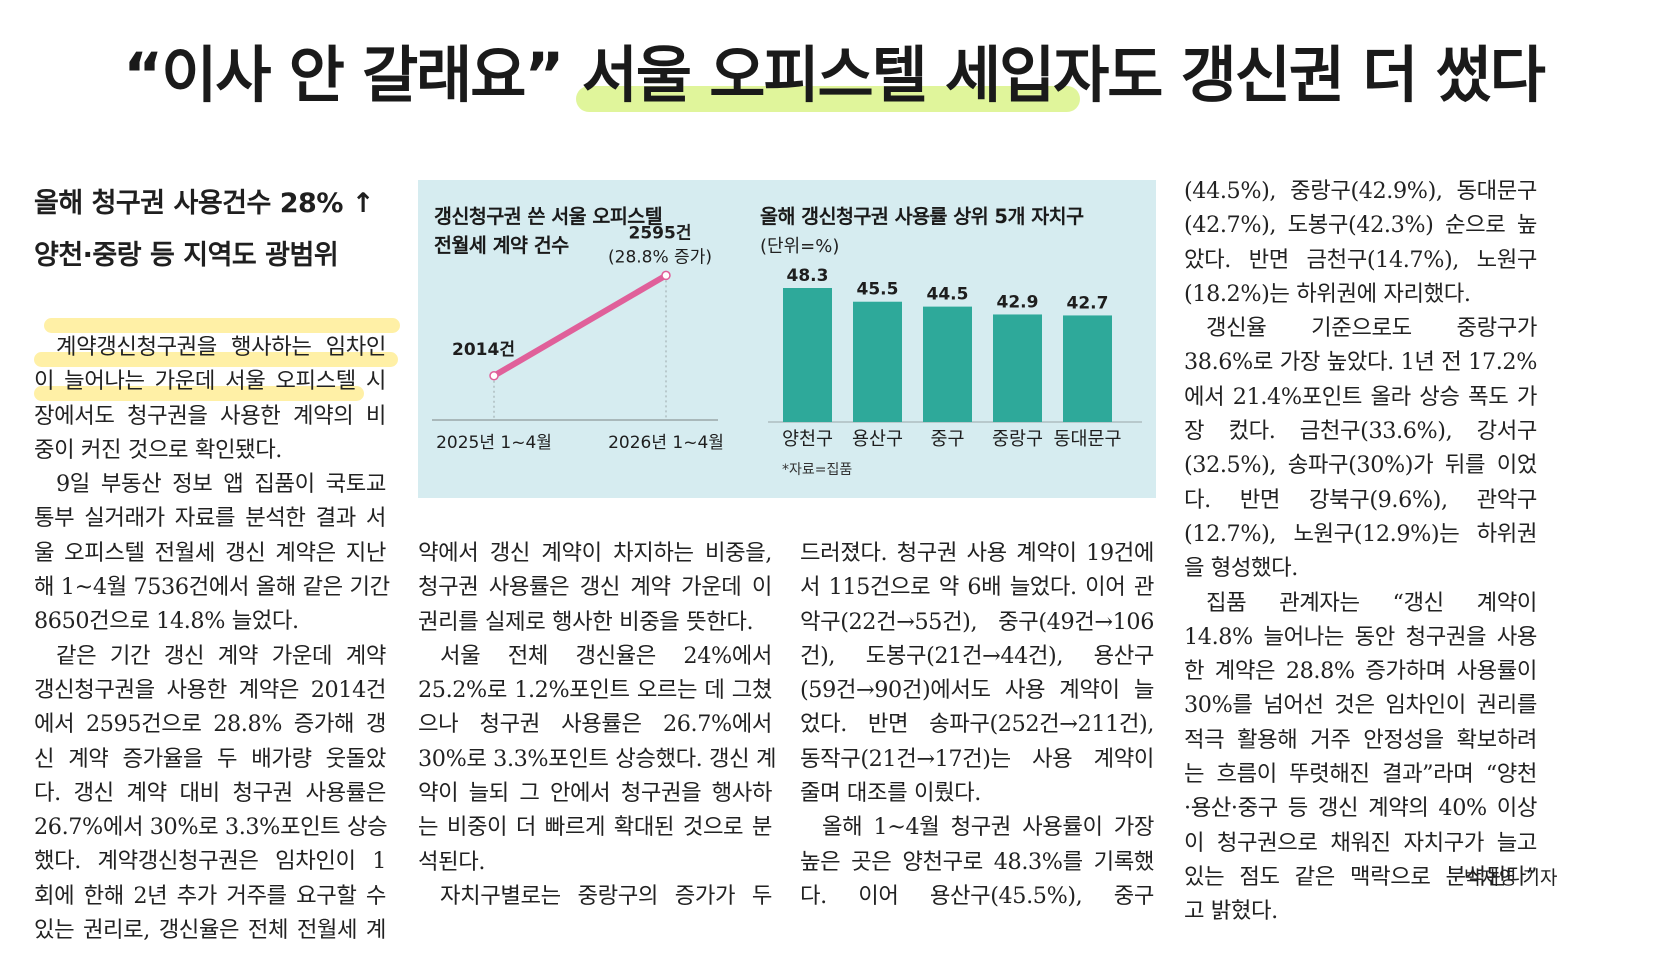 The height and width of the screenshot is (971, 1667). I want to click on text-line: 는 흐름이 뚜렷해진 결과”라며 “양천, so click(1360, 774).